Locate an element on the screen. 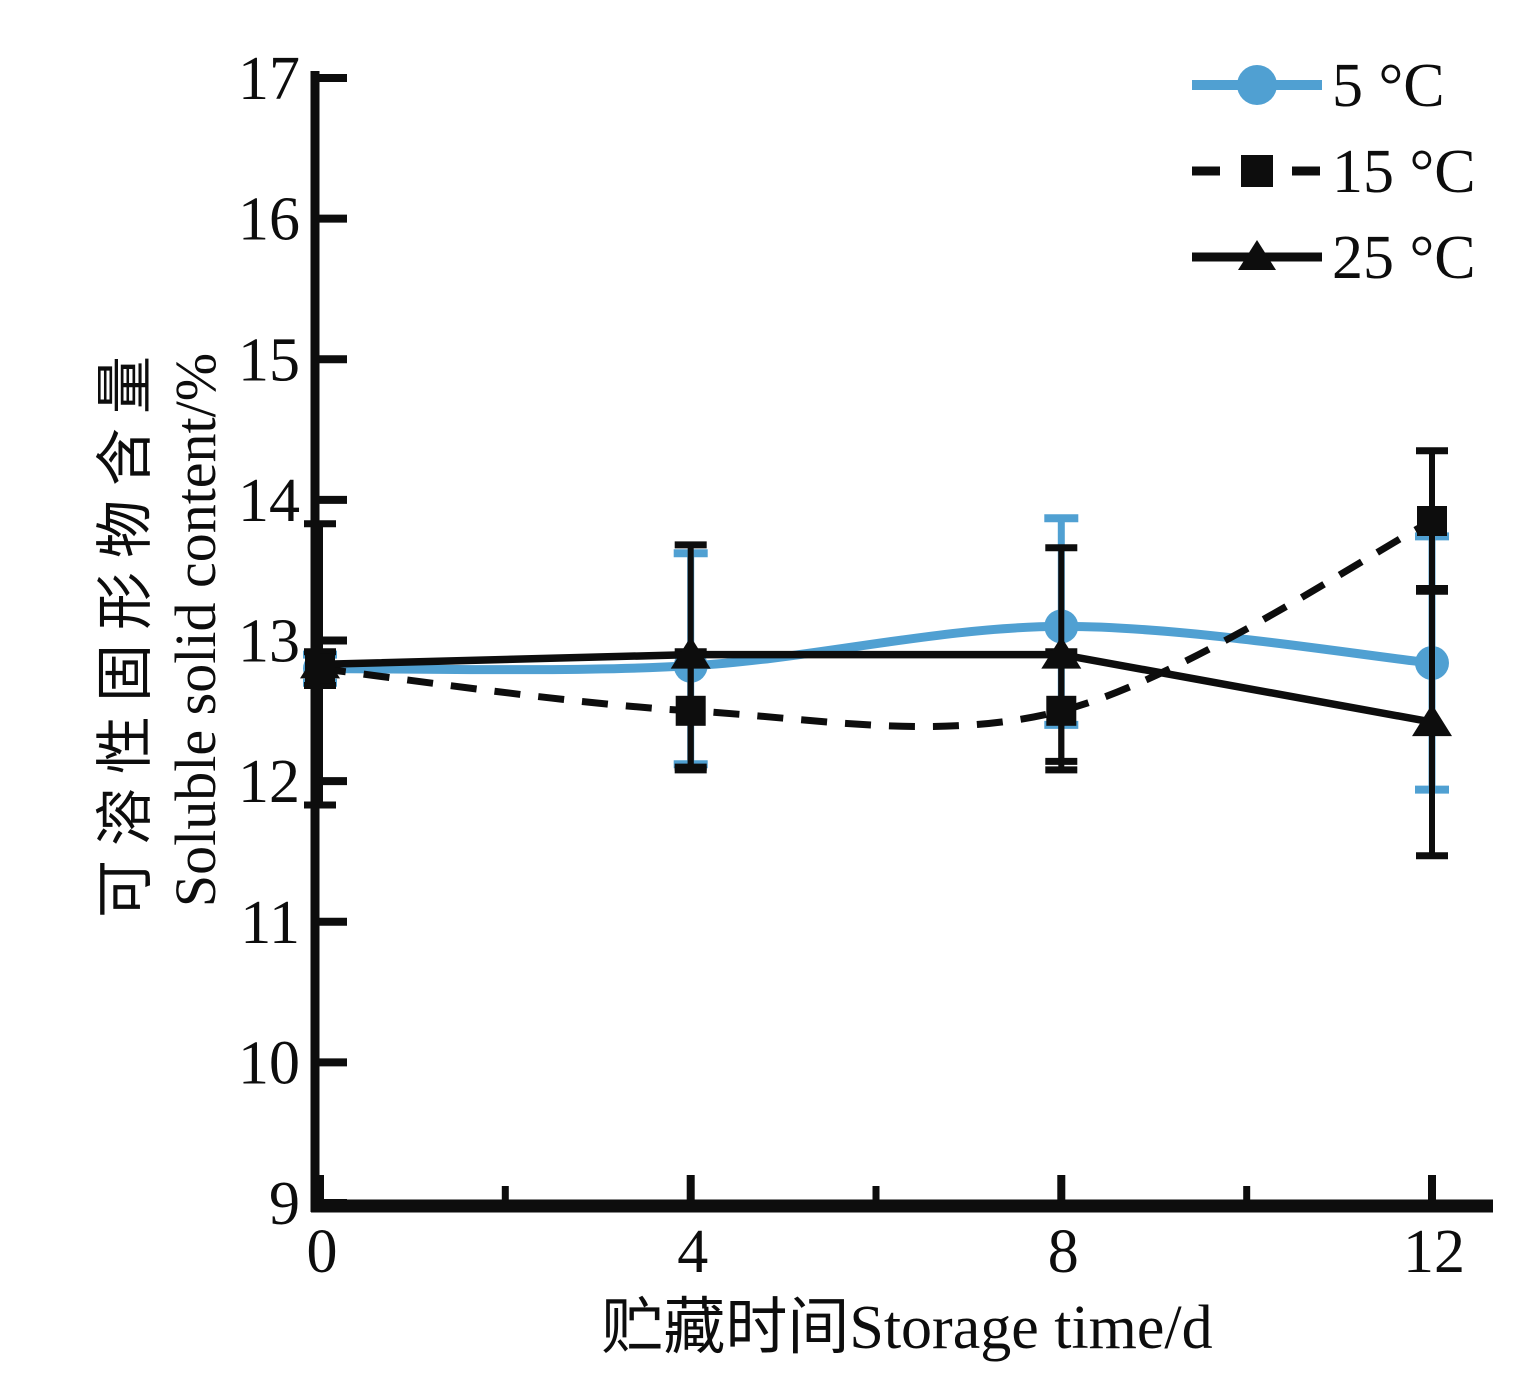 This screenshot has width=1535, height=1397. series-5c-line is located at coordinates (876, 648).